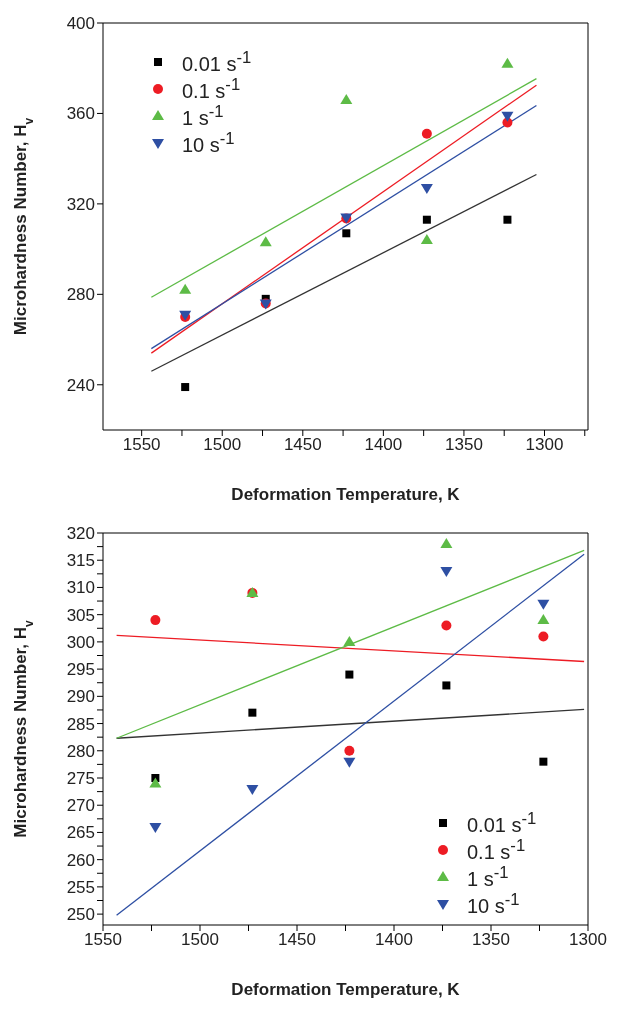 The width and height of the screenshot is (621, 1023). Describe the element at coordinates (80, 833) in the screenshot. I see `y-tick-label: 265` at that location.